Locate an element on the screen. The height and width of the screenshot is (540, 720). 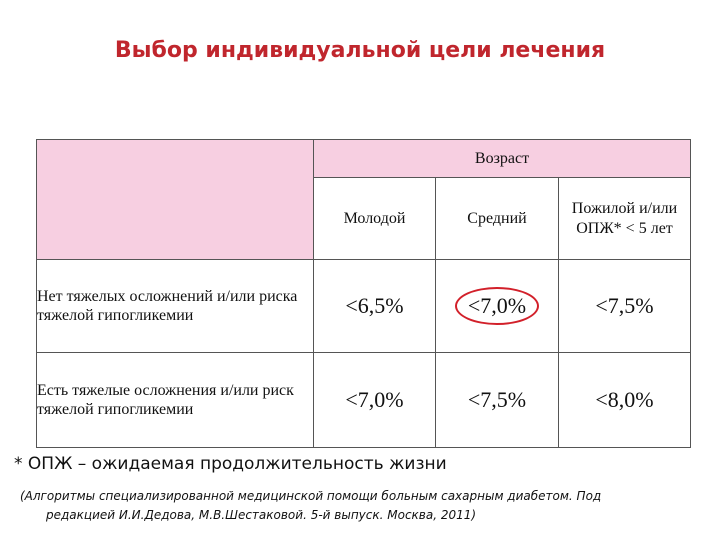
table-corner-cell is located at coordinates (175, 199).